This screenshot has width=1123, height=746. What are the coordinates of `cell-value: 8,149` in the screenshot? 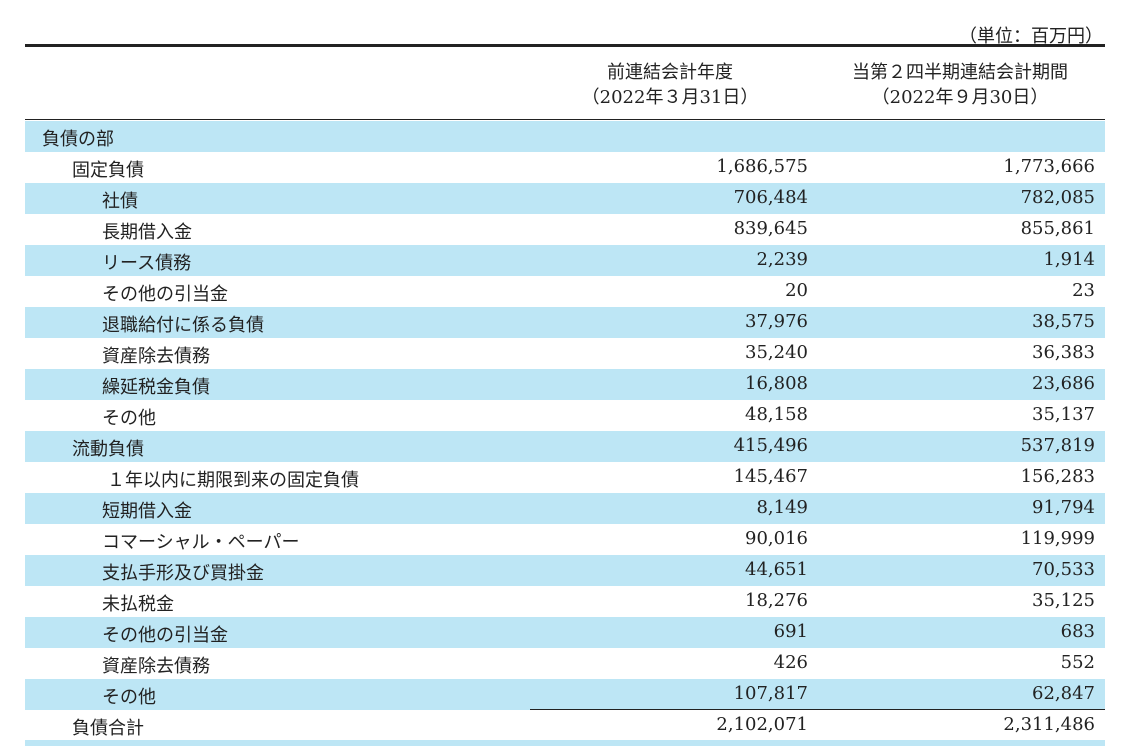 It's located at (782, 507).